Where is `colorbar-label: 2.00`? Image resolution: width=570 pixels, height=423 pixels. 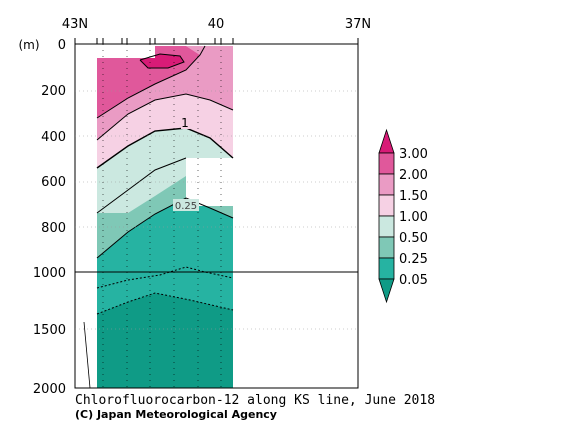 colorbar-label: 2.00 is located at coordinates (413, 175).